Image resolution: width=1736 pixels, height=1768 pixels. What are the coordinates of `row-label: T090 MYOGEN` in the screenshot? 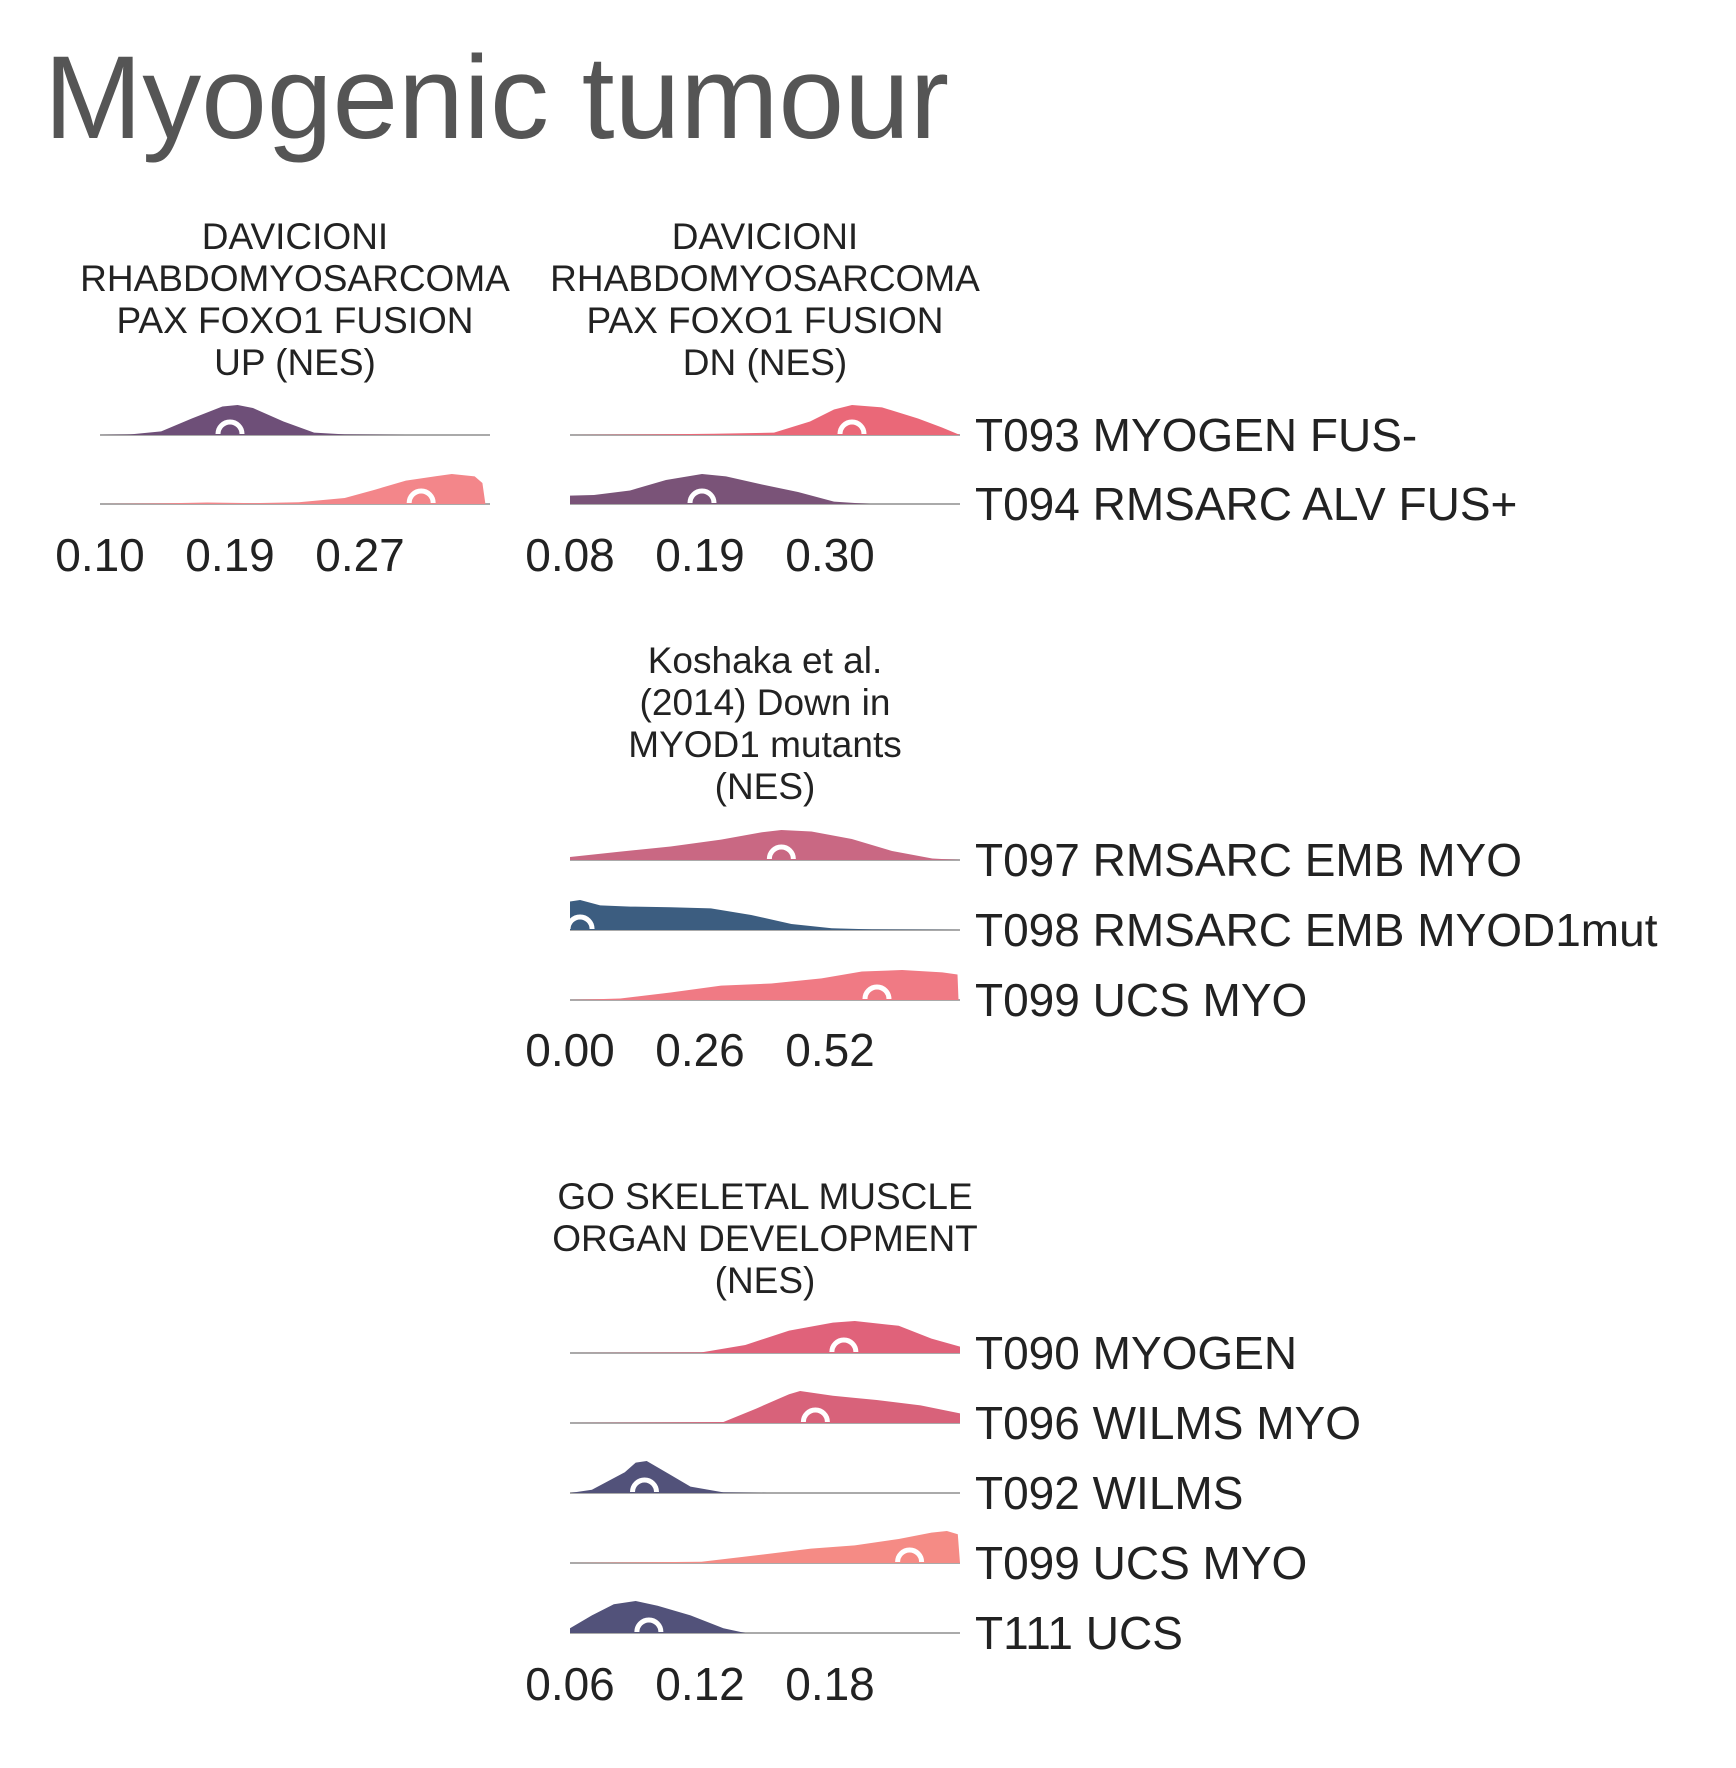 It's located at (1136, 1353).